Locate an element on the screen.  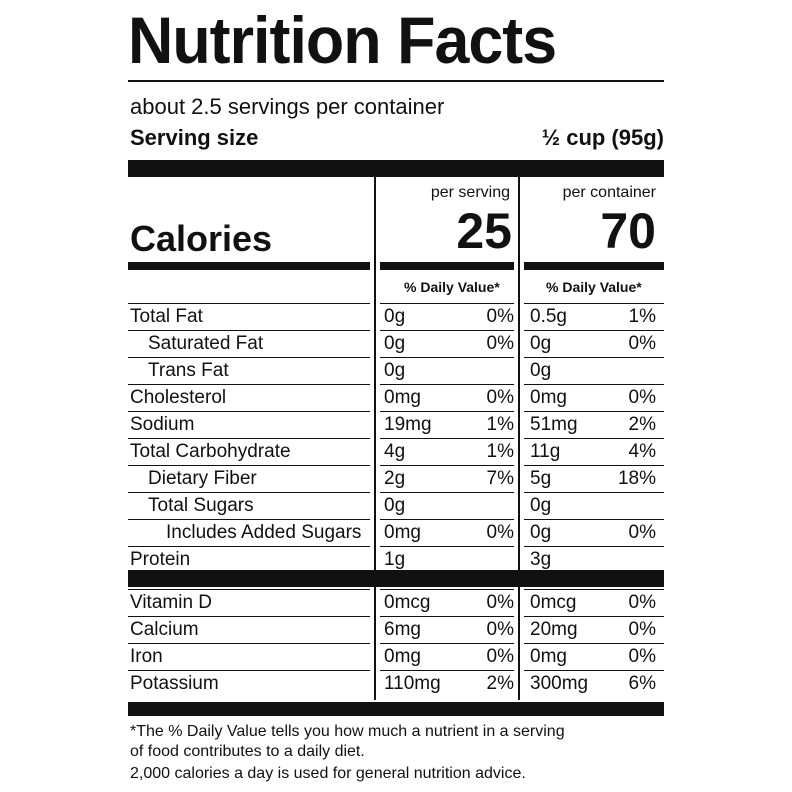
nutrient-container-dv: 1% is located at coordinates (642, 316).